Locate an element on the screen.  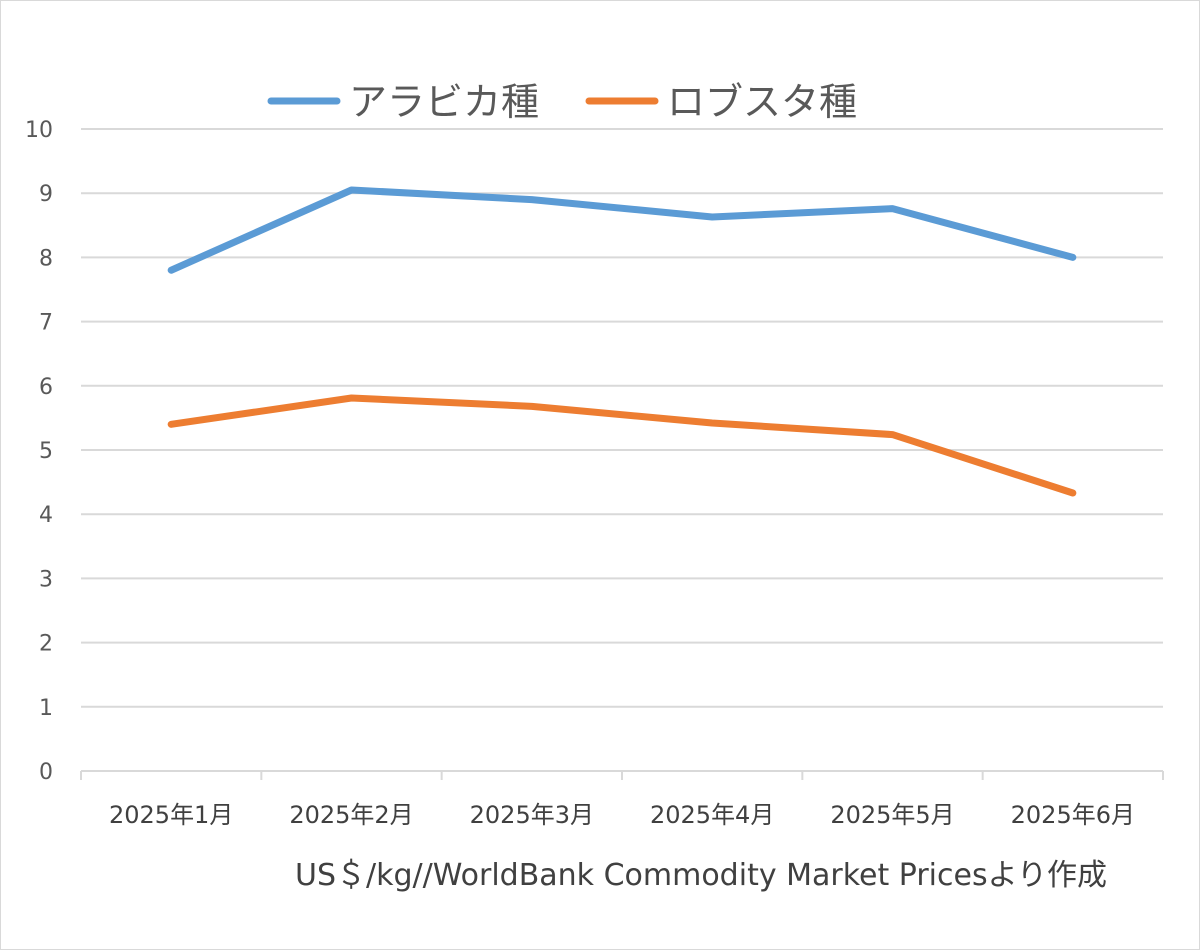
y-tick-label: 0 is located at coordinates (46, 772).